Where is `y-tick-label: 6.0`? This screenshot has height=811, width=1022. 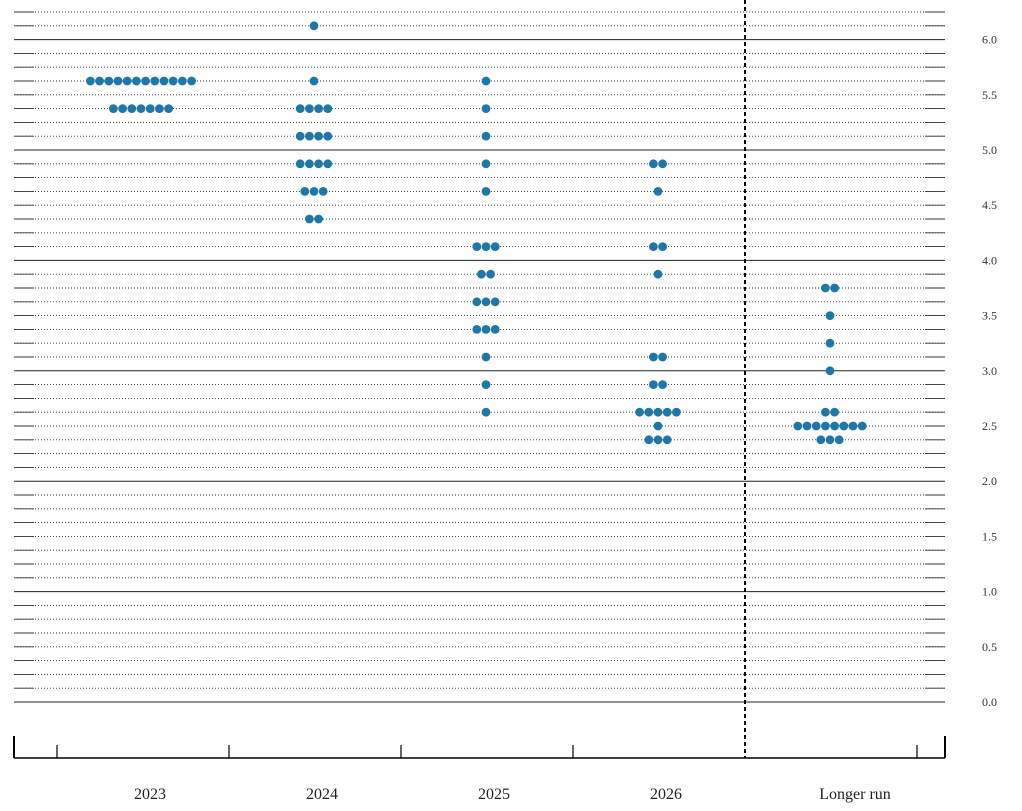
y-tick-label: 6.0 is located at coordinates (989, 40).